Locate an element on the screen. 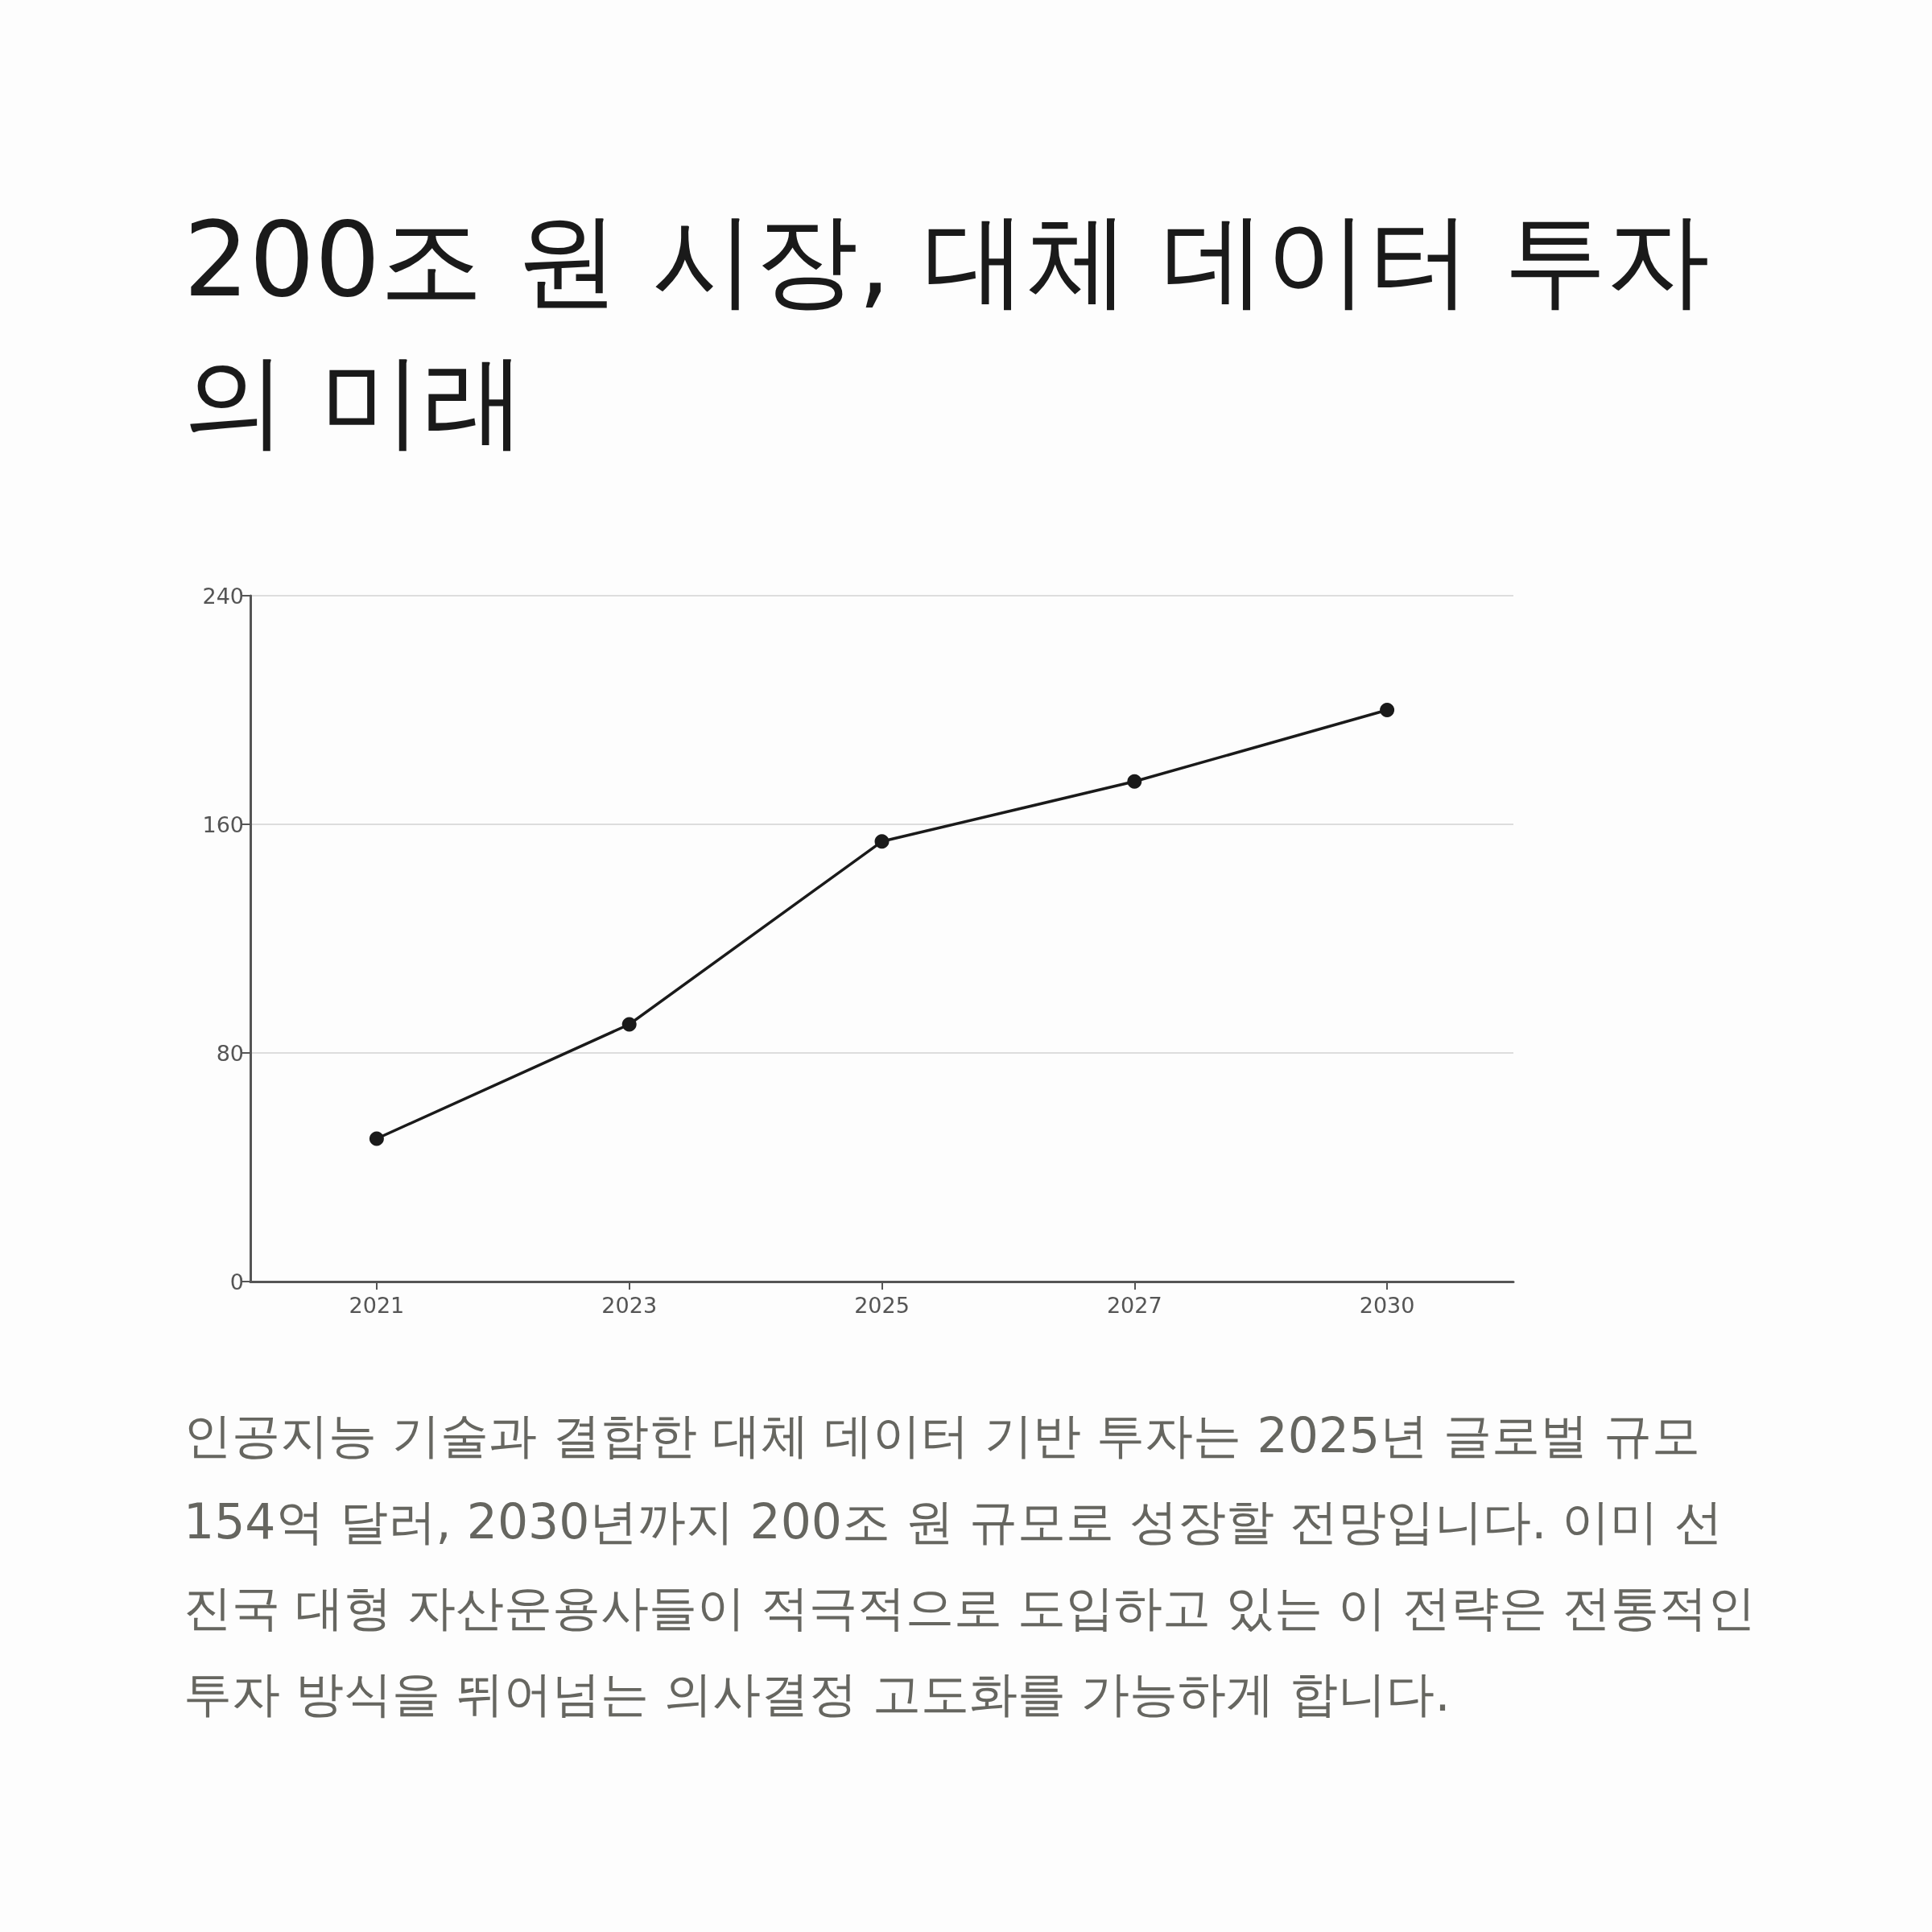  y-tick-label: 240 is located at coordinates (223, 596).